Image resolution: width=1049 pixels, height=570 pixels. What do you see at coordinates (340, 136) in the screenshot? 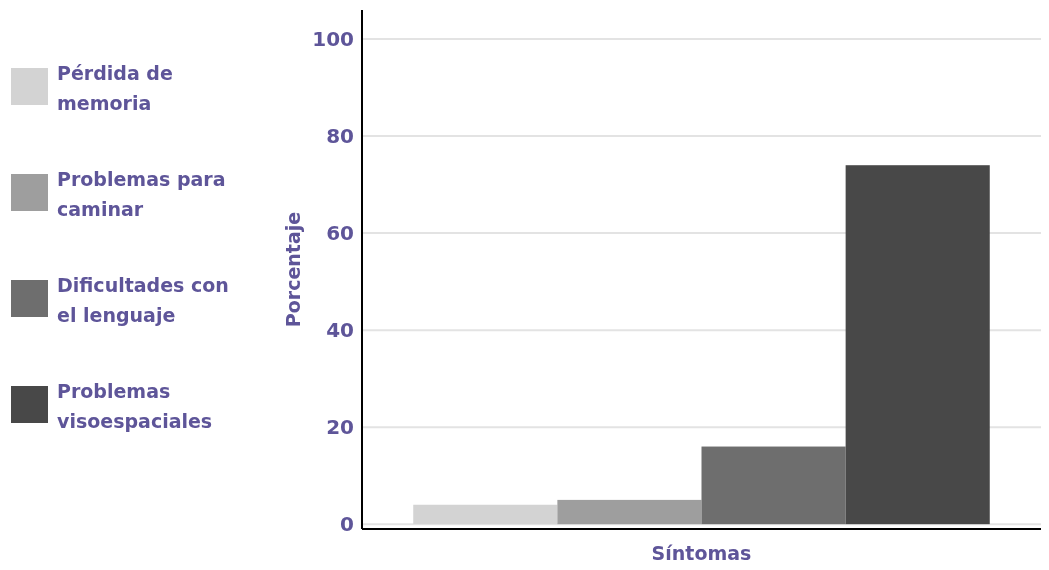
I see `y-tick-label: 80` at bounding box center [340, 136].